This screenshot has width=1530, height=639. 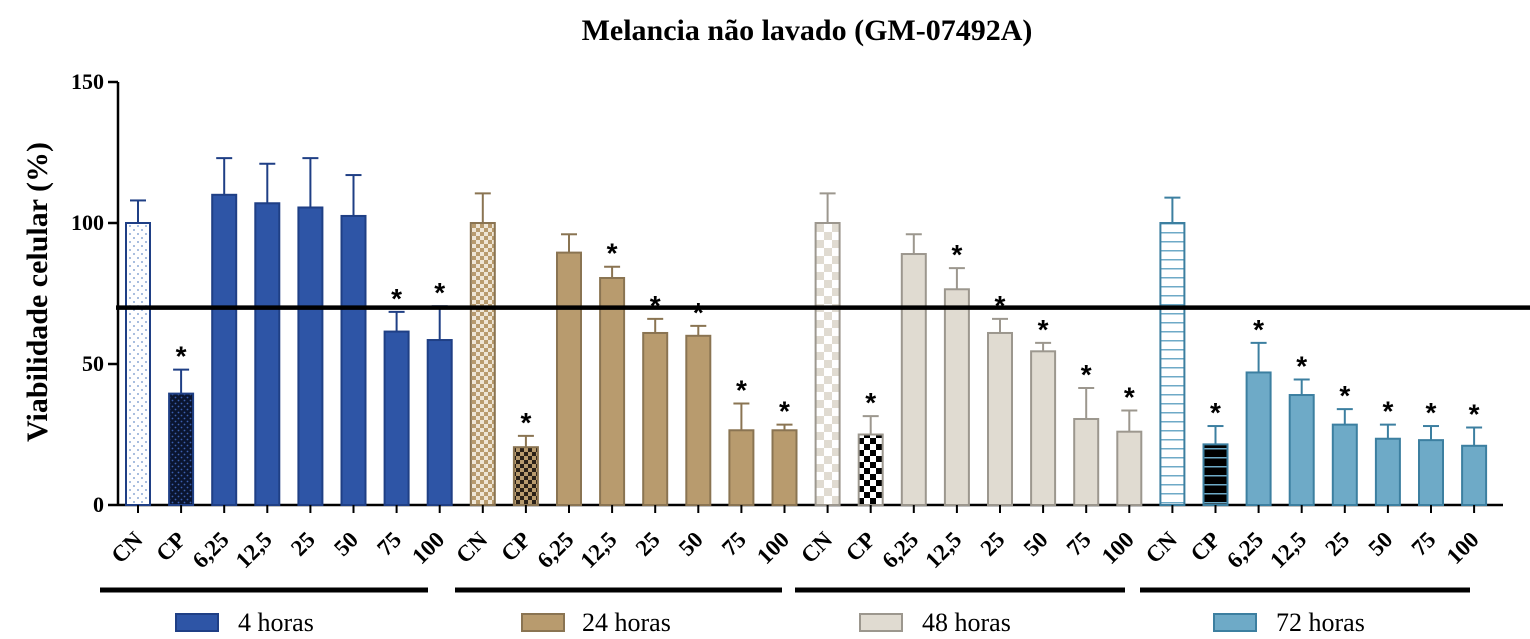 What do you see at coordinates (966, 622) in the screenshot?
I see `legend-entry: 48 horas` at bounding box center [966, 622].